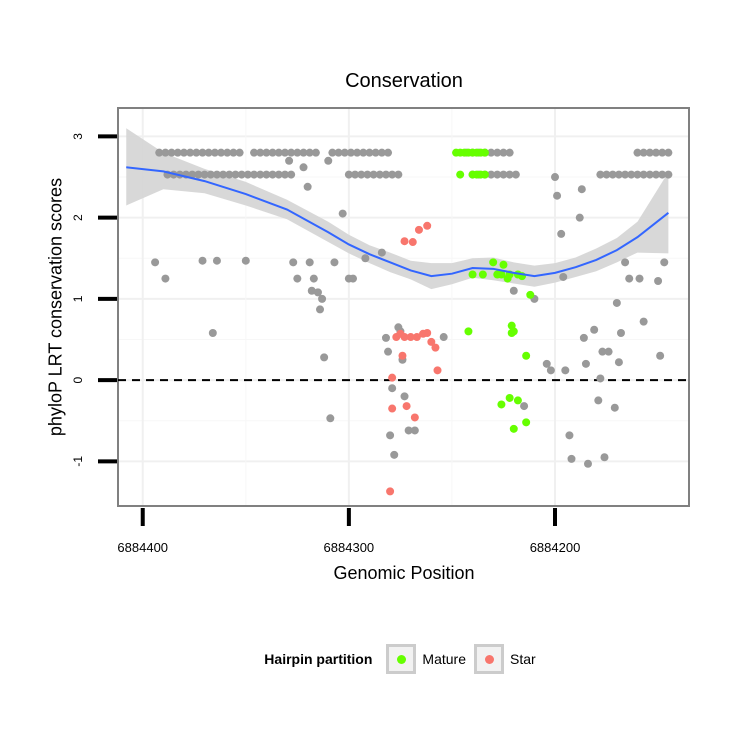  I want to click on legend-item-star: Star, so click(507, 659).